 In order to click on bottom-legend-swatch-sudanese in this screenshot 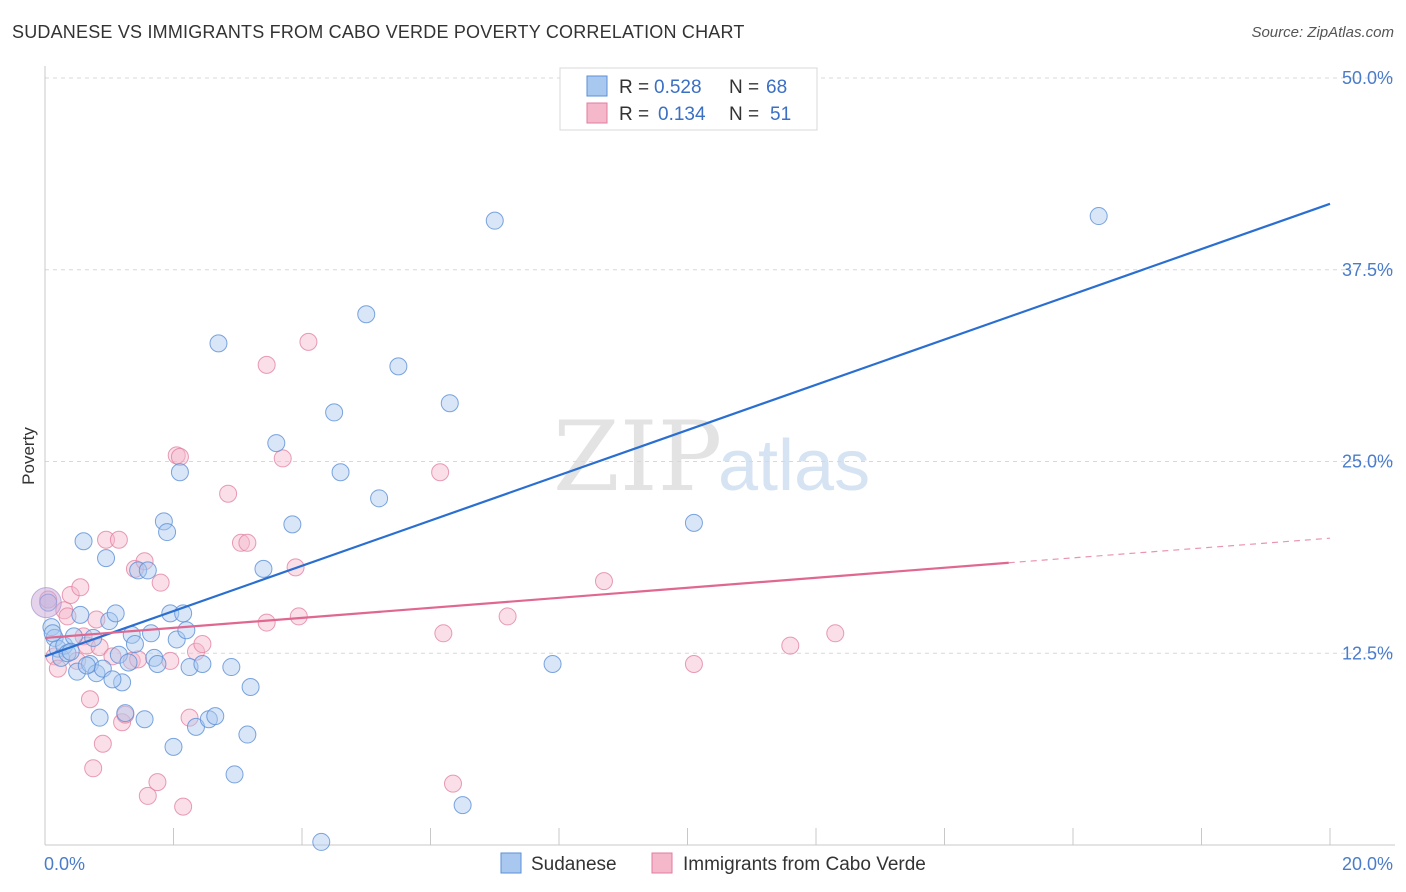, I will do `click(511, 863)`.